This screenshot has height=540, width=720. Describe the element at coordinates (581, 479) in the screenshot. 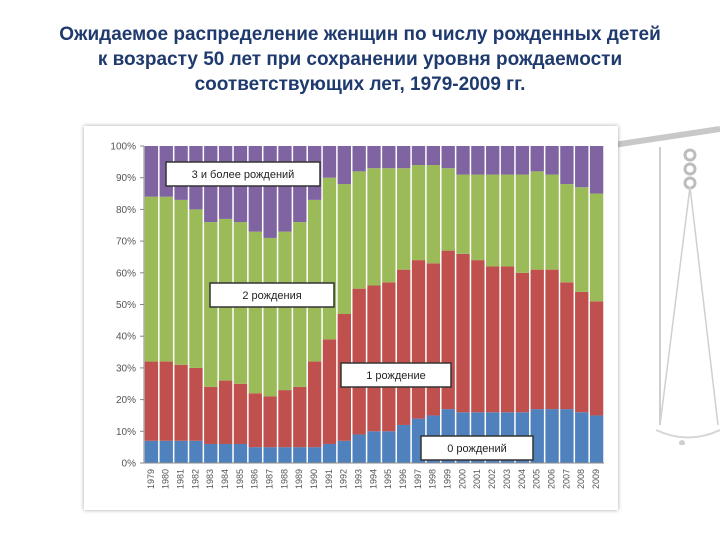

I see `x-tick-label: 2008` at that location.